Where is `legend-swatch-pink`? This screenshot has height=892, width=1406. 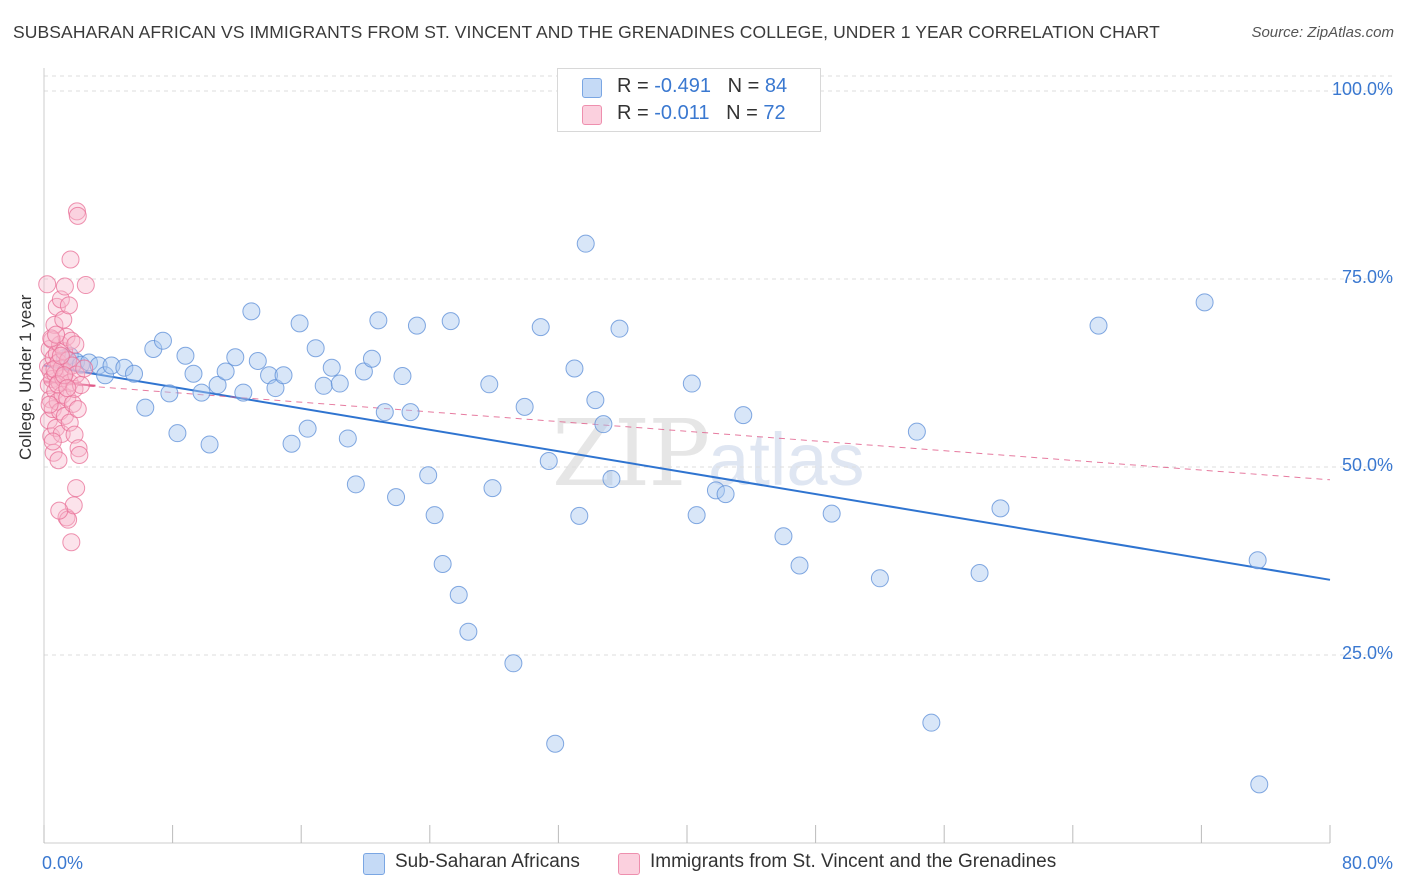 legend-swatch-pink is located at coordinates (592, 115).